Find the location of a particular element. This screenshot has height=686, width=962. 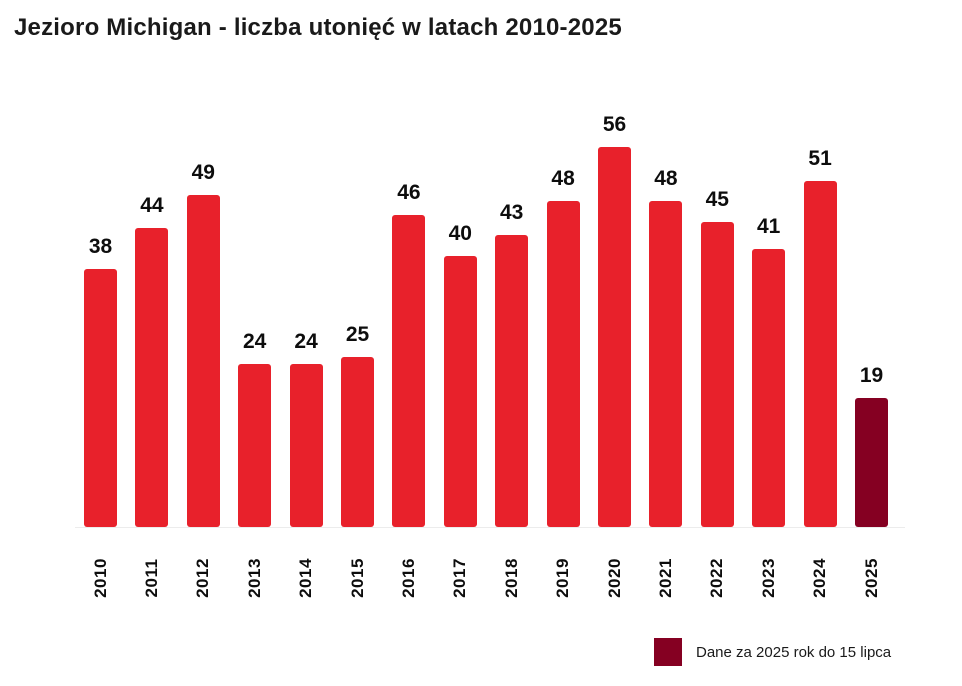

bar-value-label: 43 is located at coordinates (512, 212).